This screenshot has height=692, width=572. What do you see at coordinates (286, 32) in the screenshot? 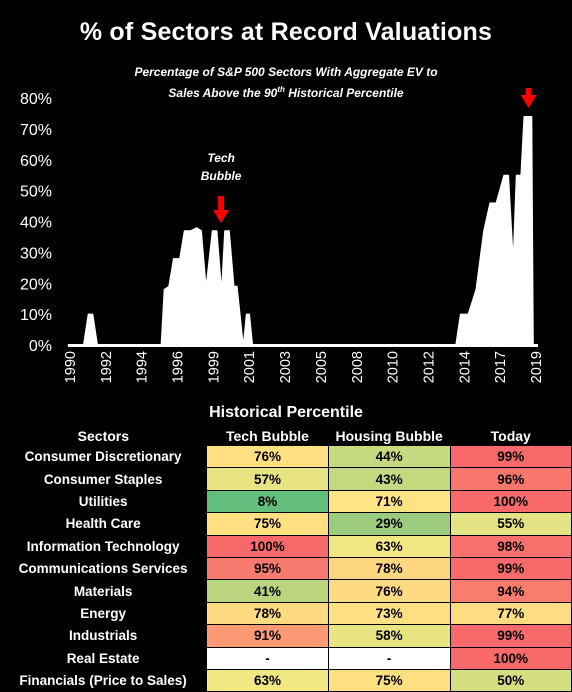
I see `chart-title: % of Sectors at Record Valuations` at bounding box center [286, 32].